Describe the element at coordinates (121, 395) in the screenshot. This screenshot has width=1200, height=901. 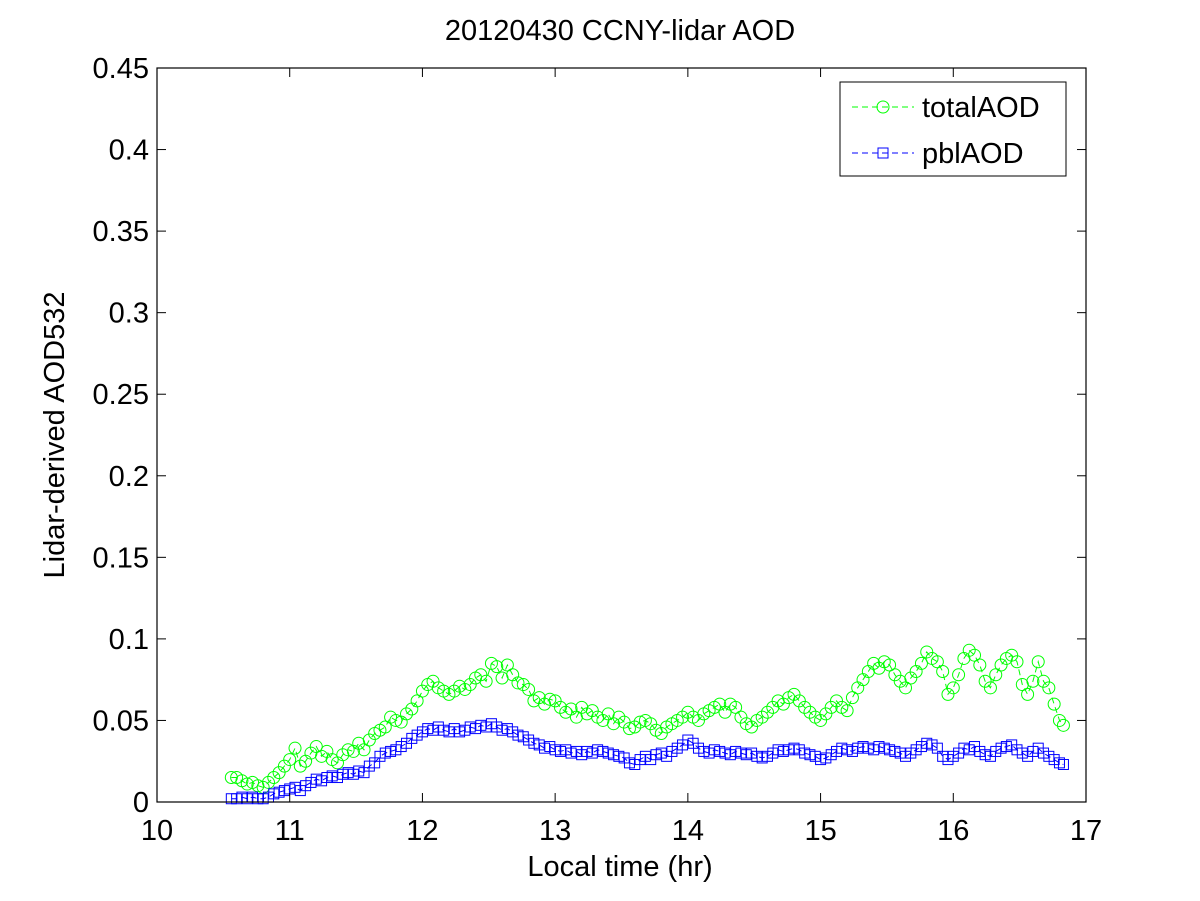
I see `y-tick-label: 0.25` at that location.